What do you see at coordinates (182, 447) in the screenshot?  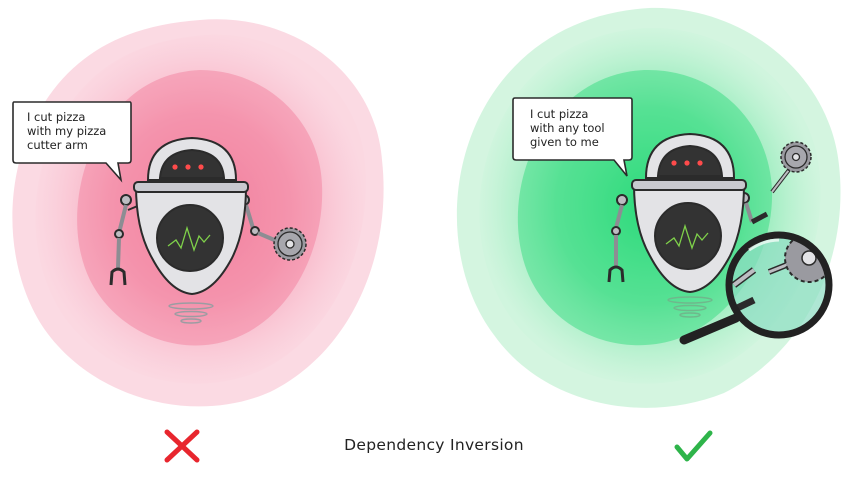 I see `cross-icon` at bounding box center [182, 447].